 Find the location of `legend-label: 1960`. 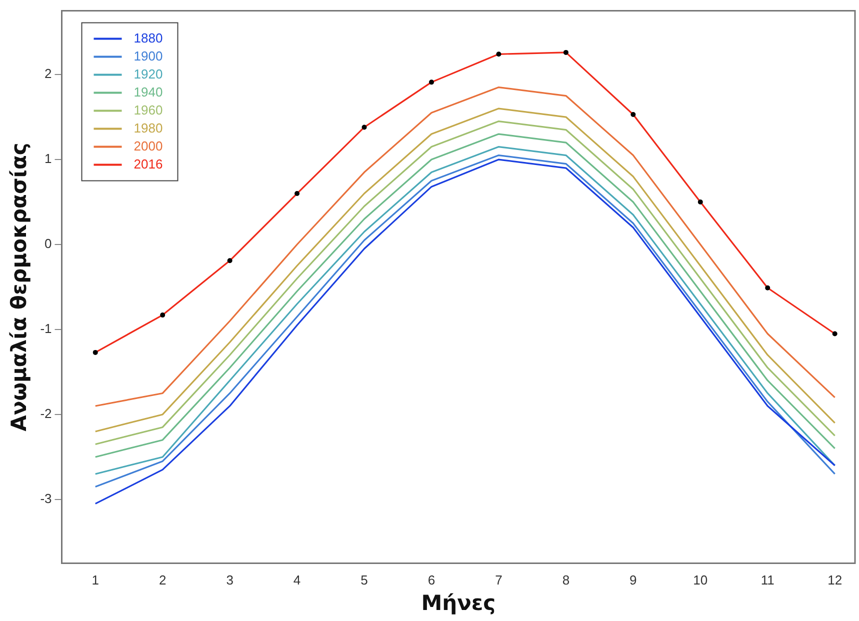

legend-label: 1960 is located at coordinates (148, 110).